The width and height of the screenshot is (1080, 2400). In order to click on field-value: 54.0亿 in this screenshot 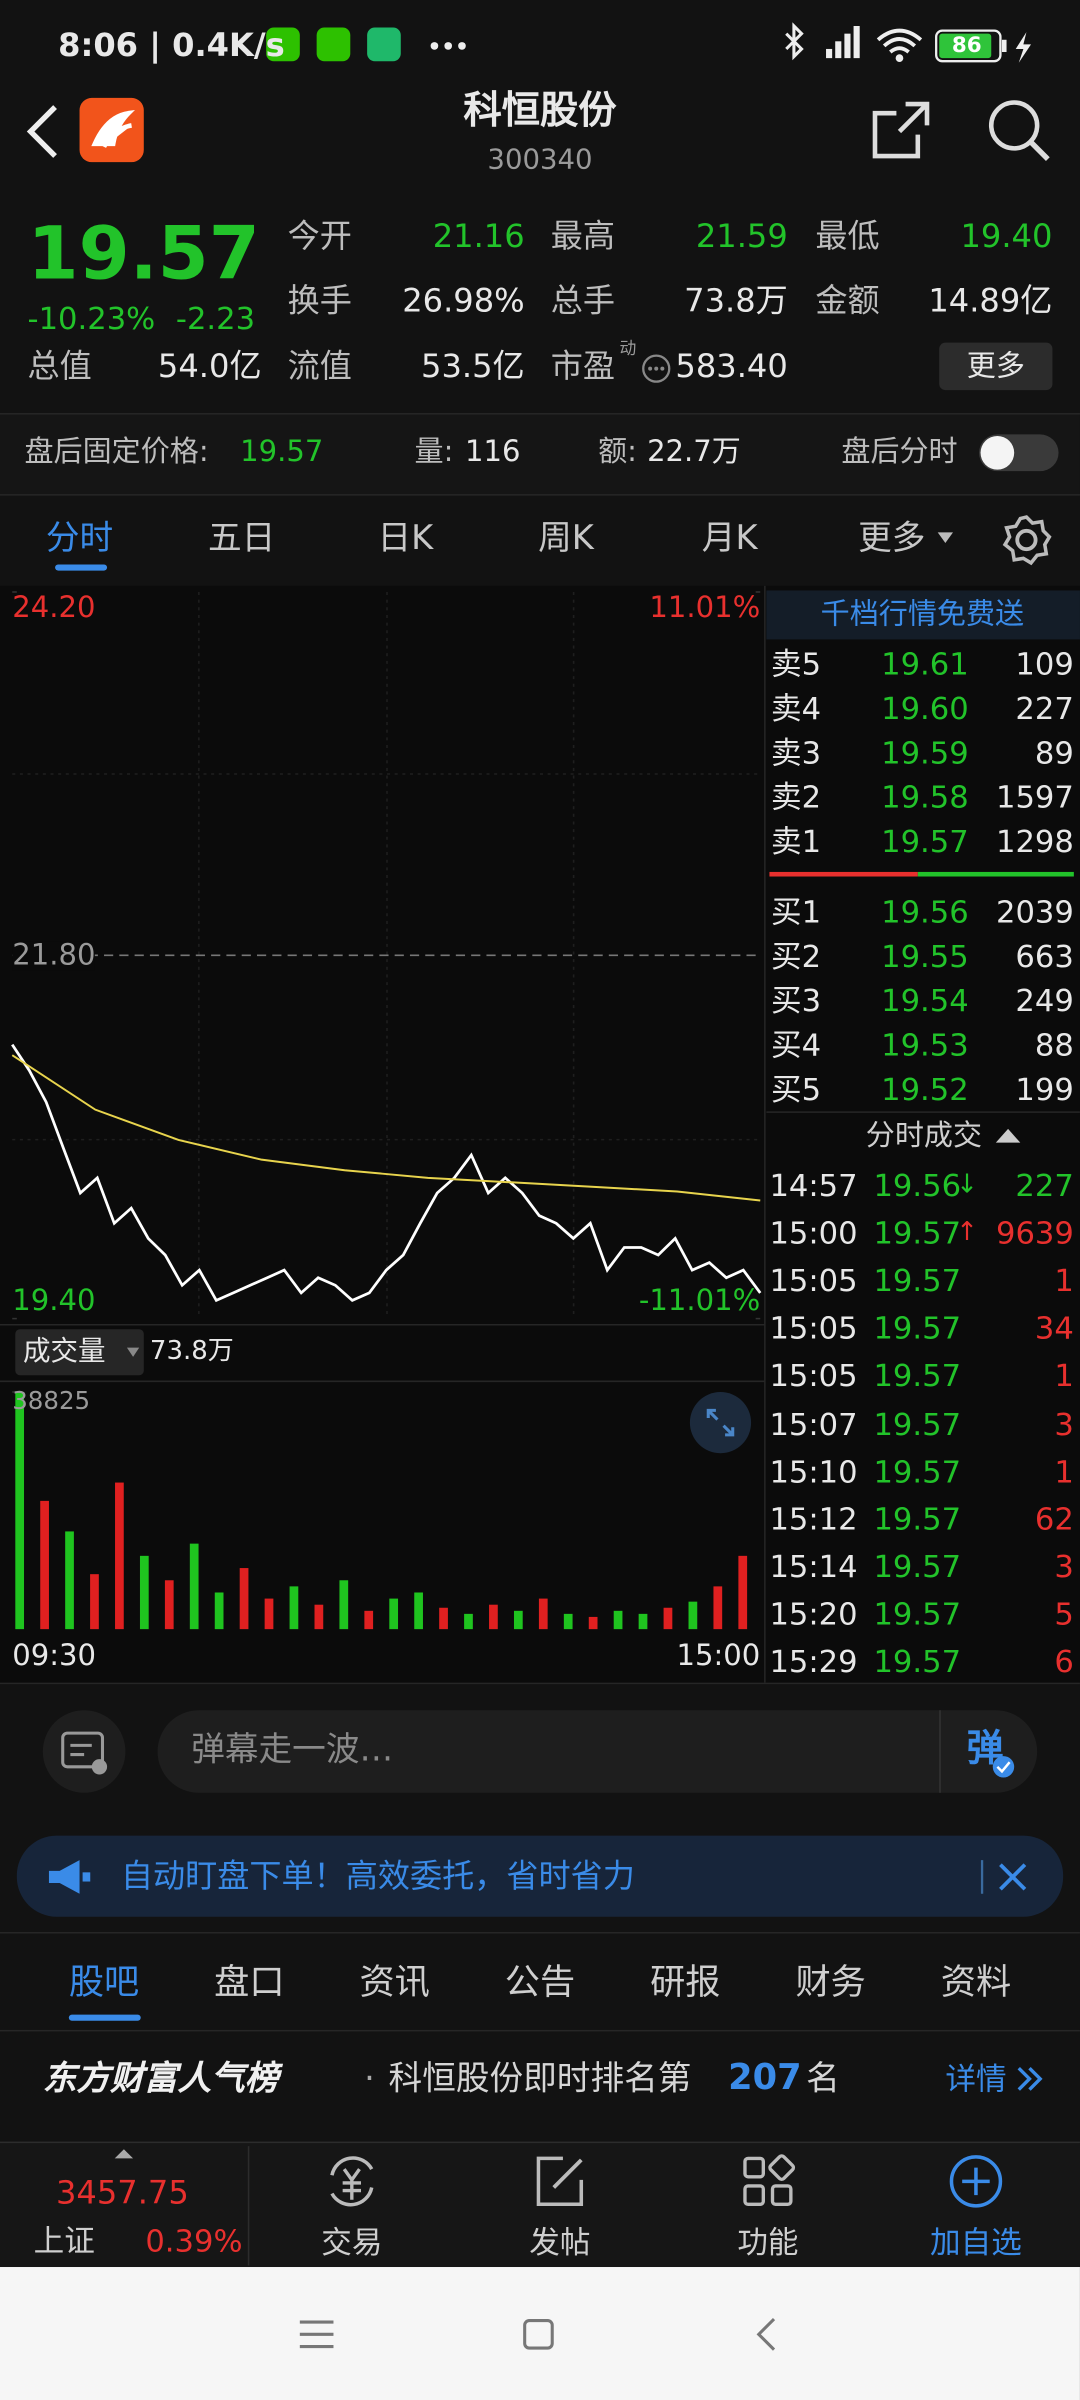, I will do `click(209, 366)`.